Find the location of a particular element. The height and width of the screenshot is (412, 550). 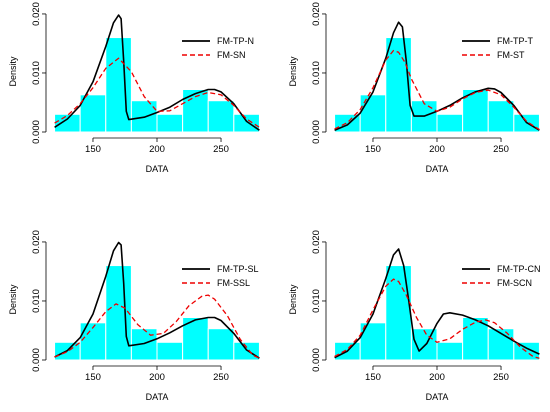

density-curve-FM-SCN is located at coordinates (437, 318).